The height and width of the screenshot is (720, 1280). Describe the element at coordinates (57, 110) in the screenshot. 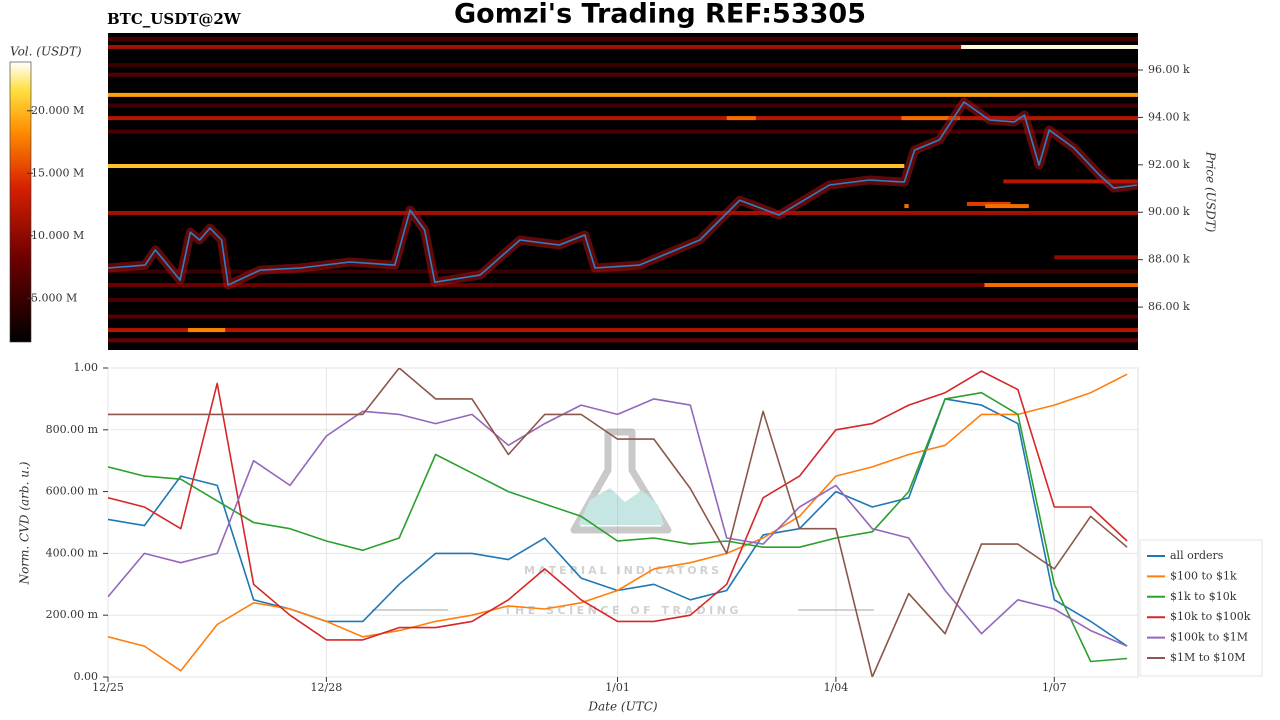

I see `colorbar-tick-label: 20.000 M` at that location.